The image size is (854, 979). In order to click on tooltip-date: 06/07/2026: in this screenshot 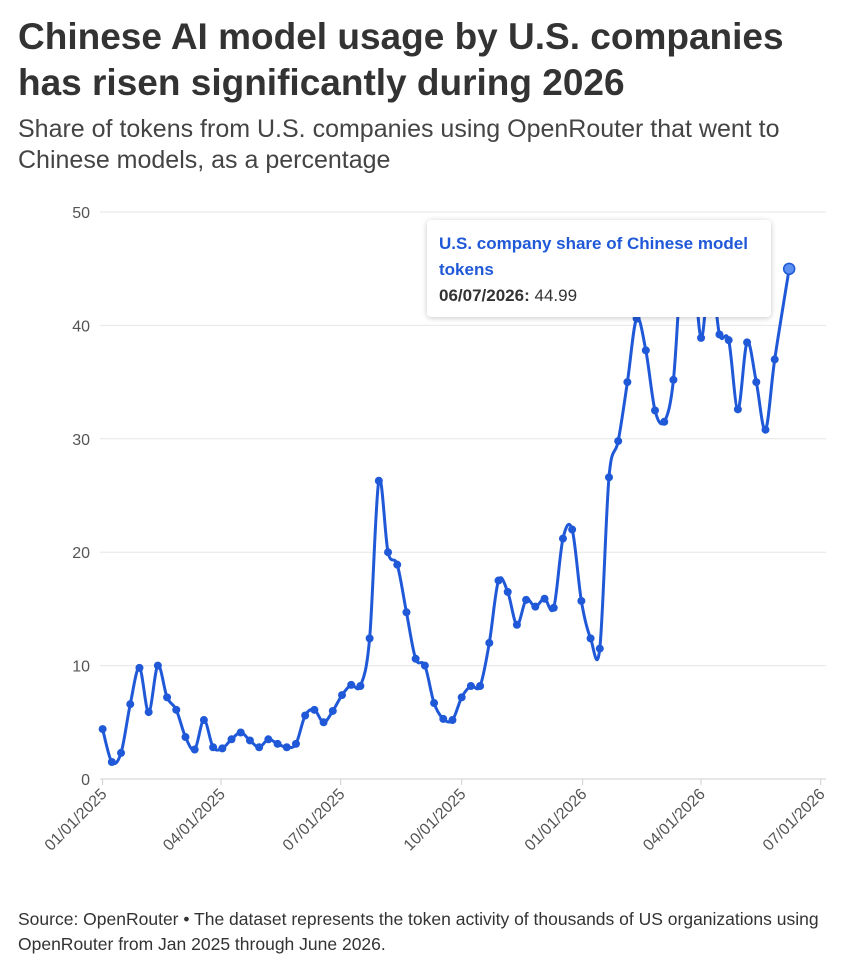, I will do `click(484, 295)`.